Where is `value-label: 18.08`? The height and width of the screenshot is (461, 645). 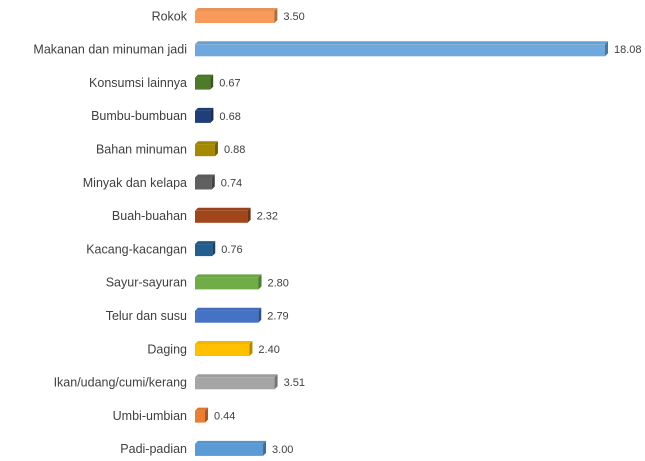
value-label: 18.08 is located at coordinates (628, 50).